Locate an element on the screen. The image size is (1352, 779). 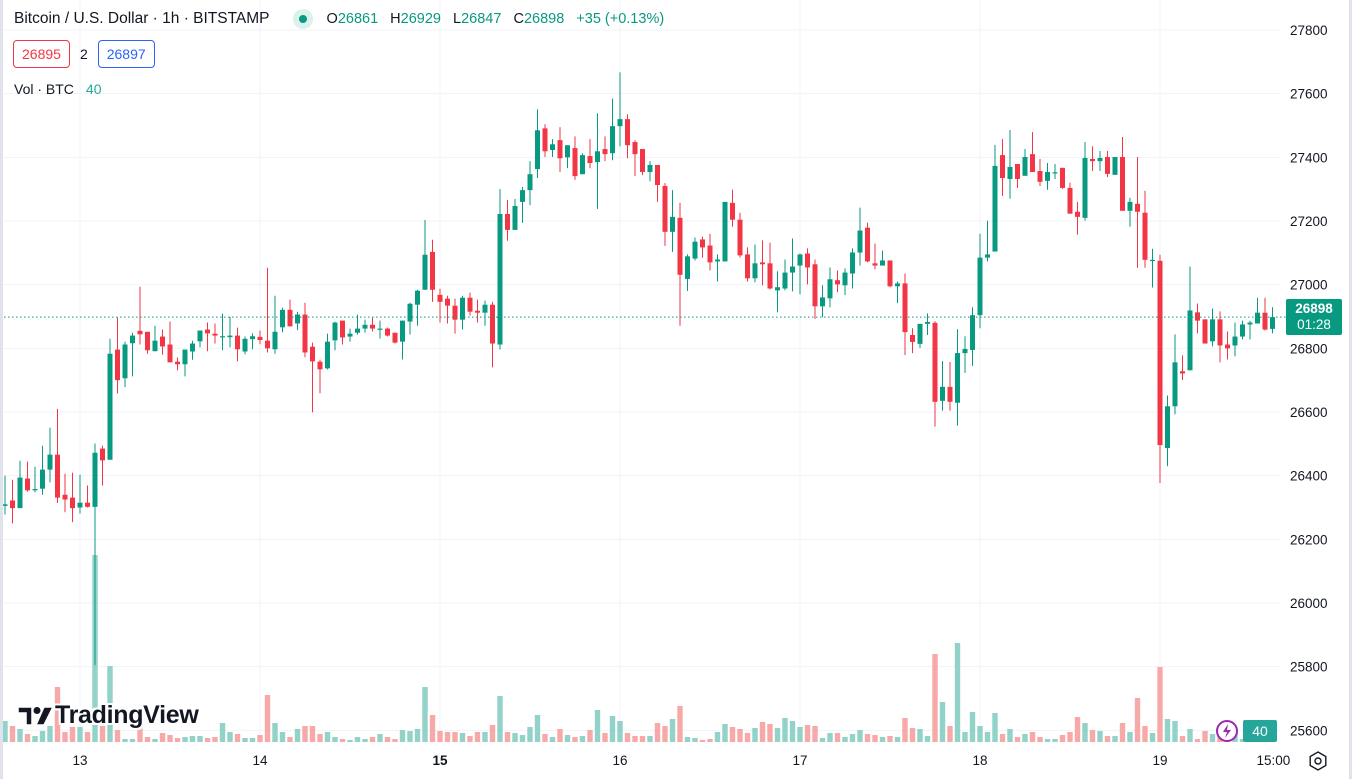
volume-legend: Vol · BTC 40 is located at coordinates (57, 89).